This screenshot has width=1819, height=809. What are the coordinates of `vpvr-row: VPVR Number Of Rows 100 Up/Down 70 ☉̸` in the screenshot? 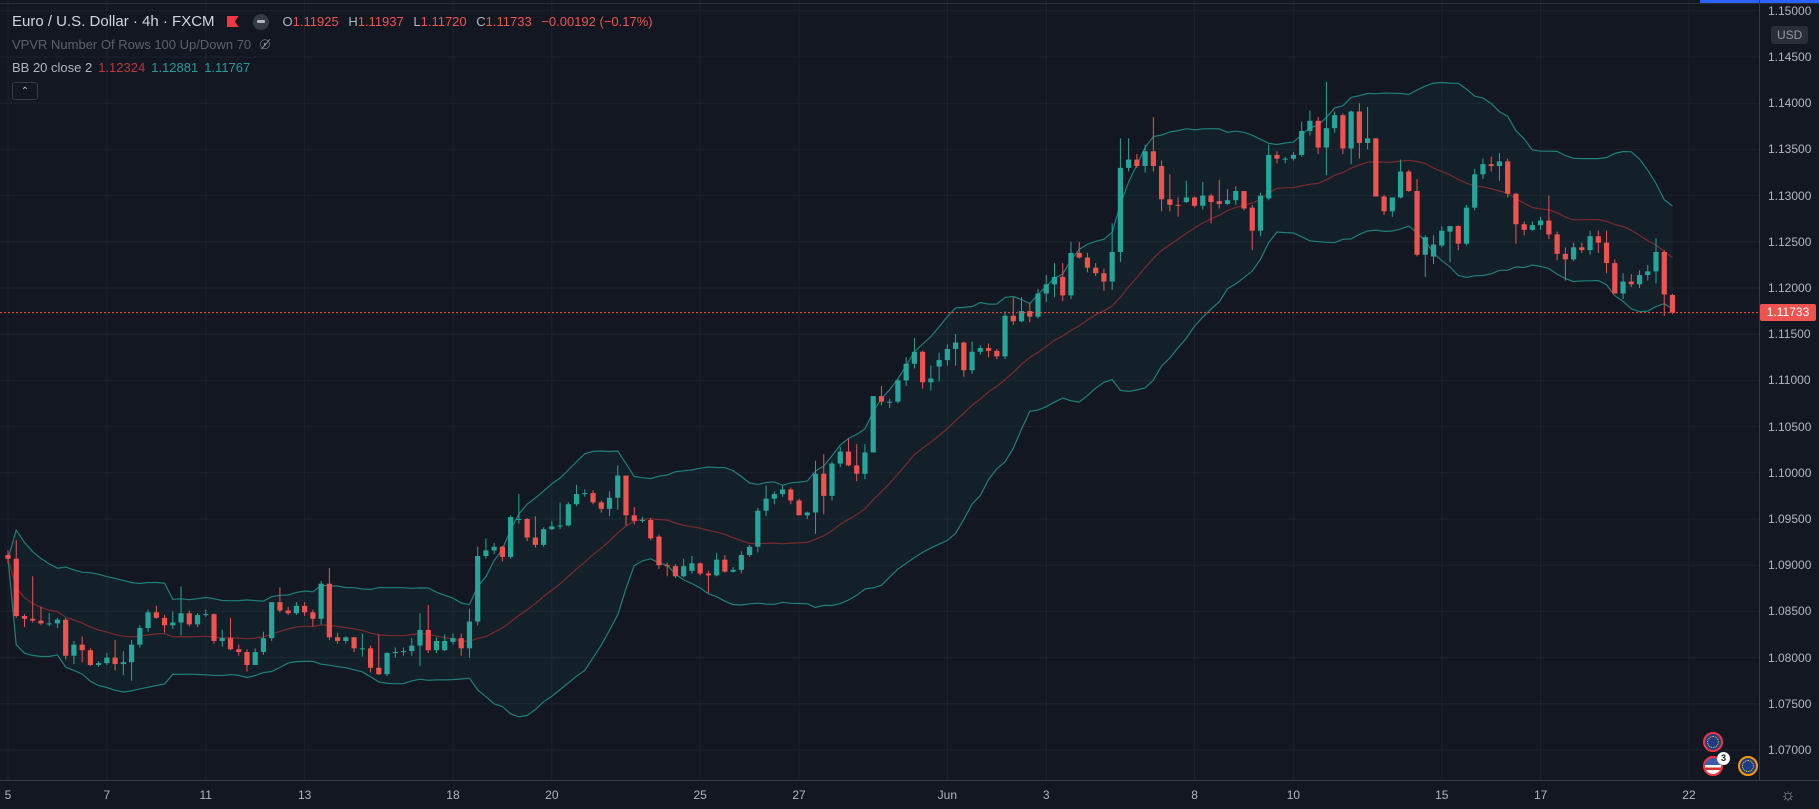 It's located at (335, 44).